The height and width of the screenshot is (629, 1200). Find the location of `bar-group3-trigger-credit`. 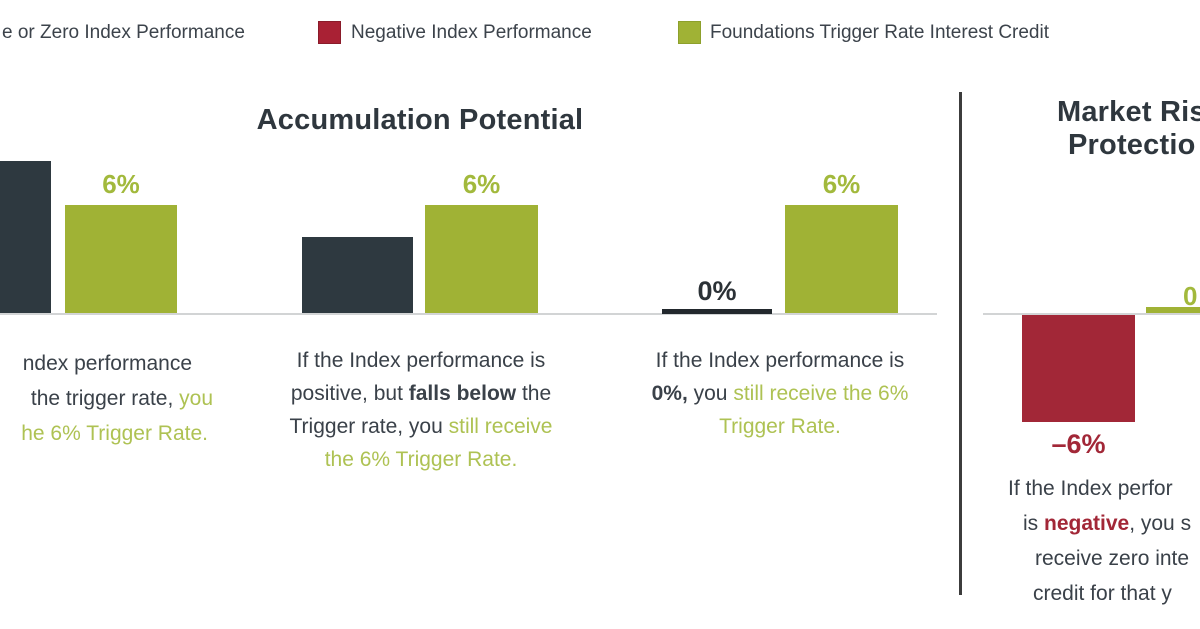

bar-group3-trigger-credit is located at coordinates (841, 259).